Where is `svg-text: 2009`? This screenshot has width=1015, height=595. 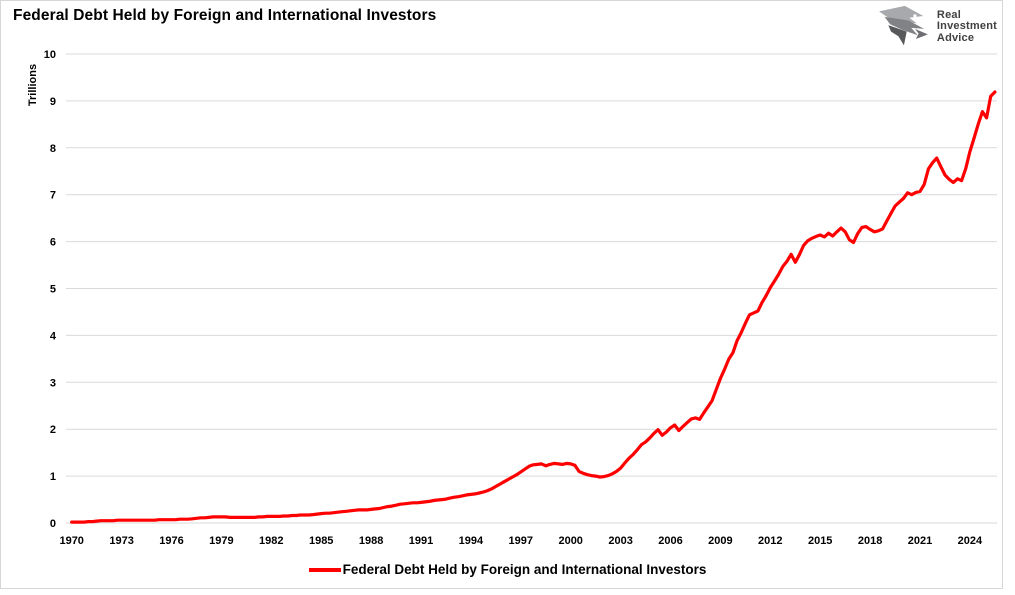
svg-text: 2009 is located at coordinates (720, 541).